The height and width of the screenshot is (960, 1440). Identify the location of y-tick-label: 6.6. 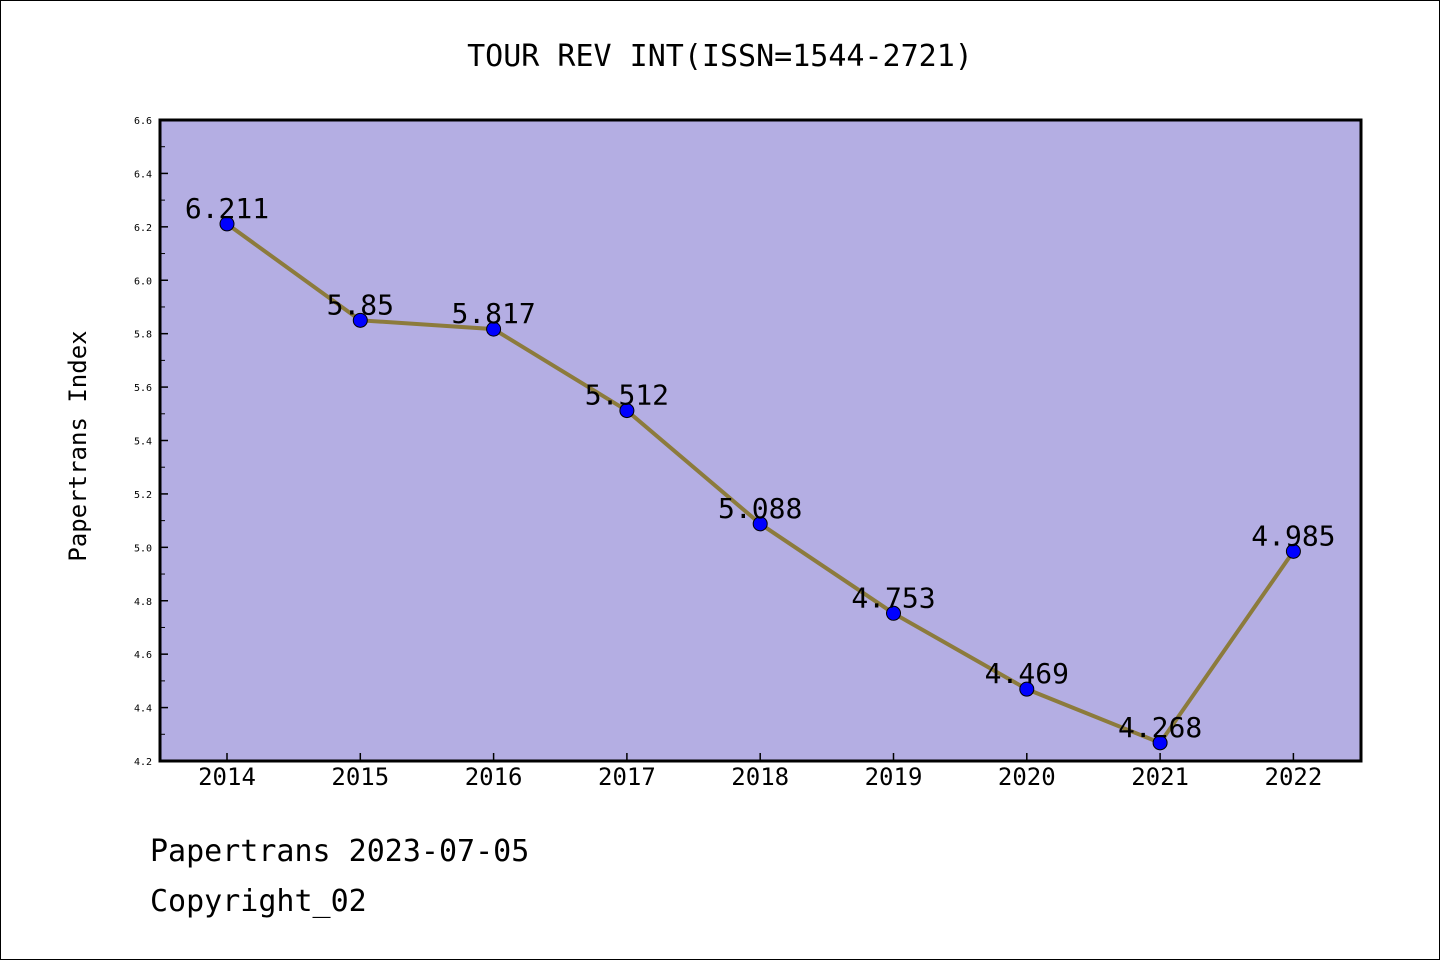
(143, 121).